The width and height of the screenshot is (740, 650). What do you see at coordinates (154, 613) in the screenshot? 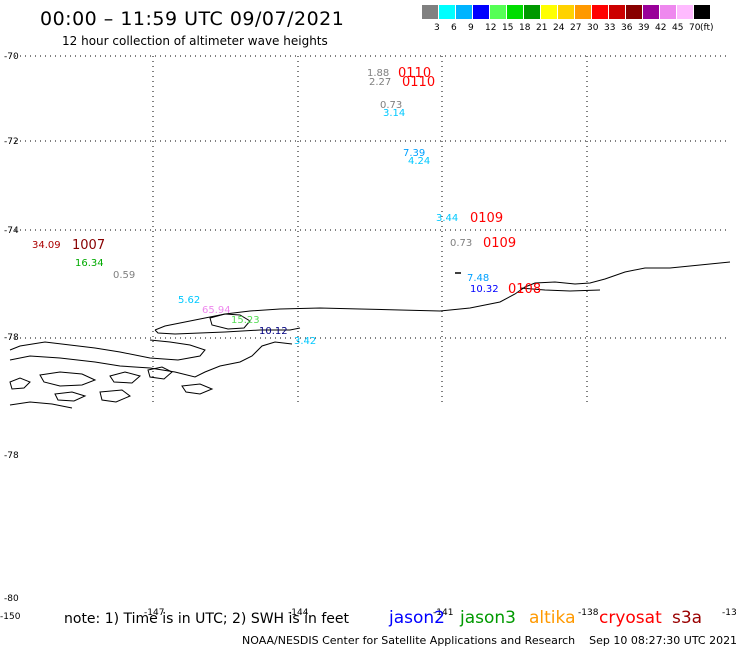
I see `lon-label: -147` at bounding box center [154, 613].